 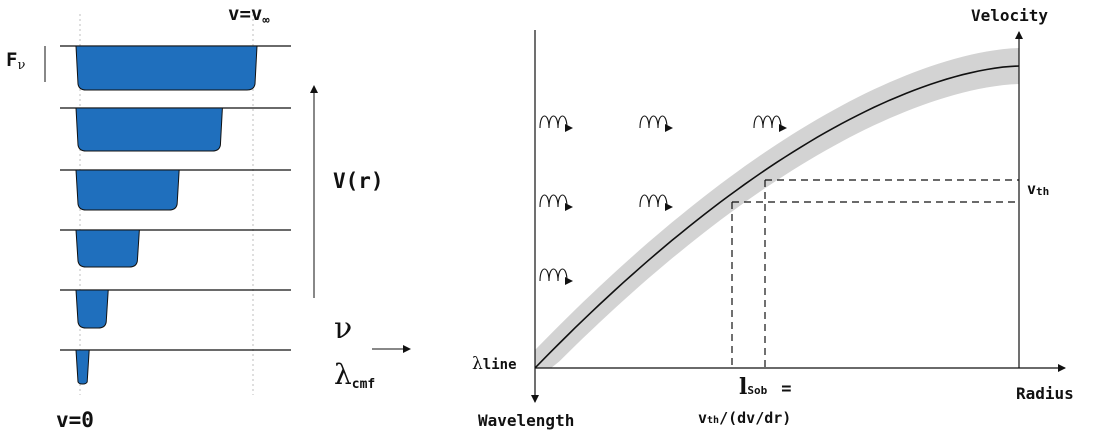 What do you see at coordinates (358, 181) in the screenshot?
I see `velocity-function-label: V(r)` at bounding box center [358, 181].